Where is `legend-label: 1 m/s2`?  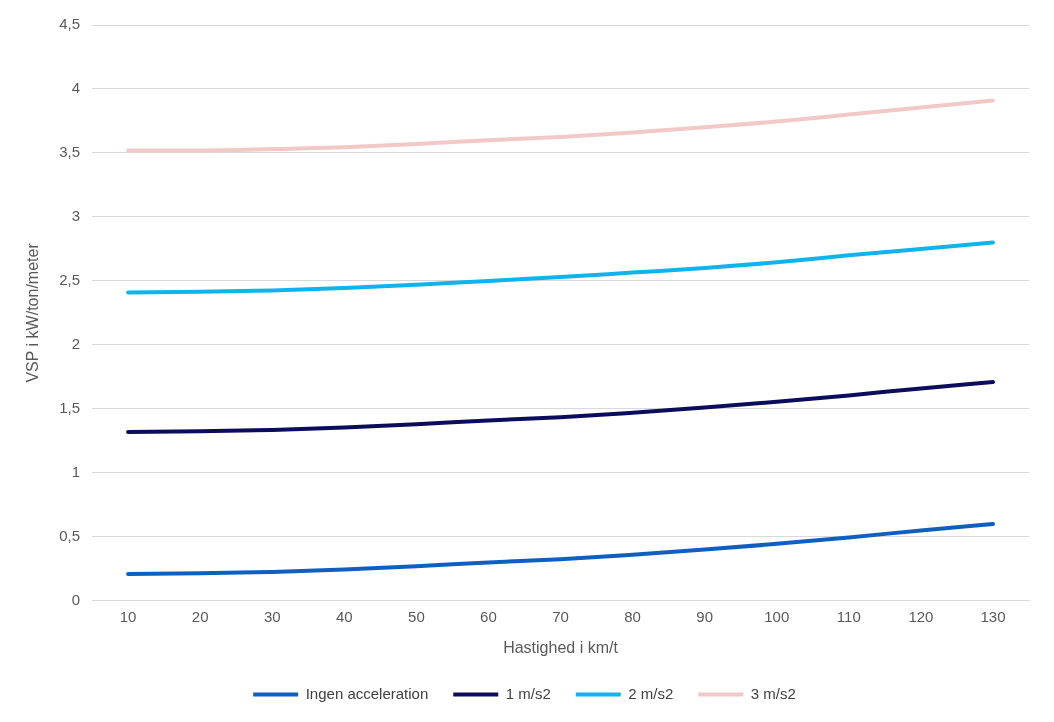
legend-label: 1 m/s2 is located at coordinates (528, 693).